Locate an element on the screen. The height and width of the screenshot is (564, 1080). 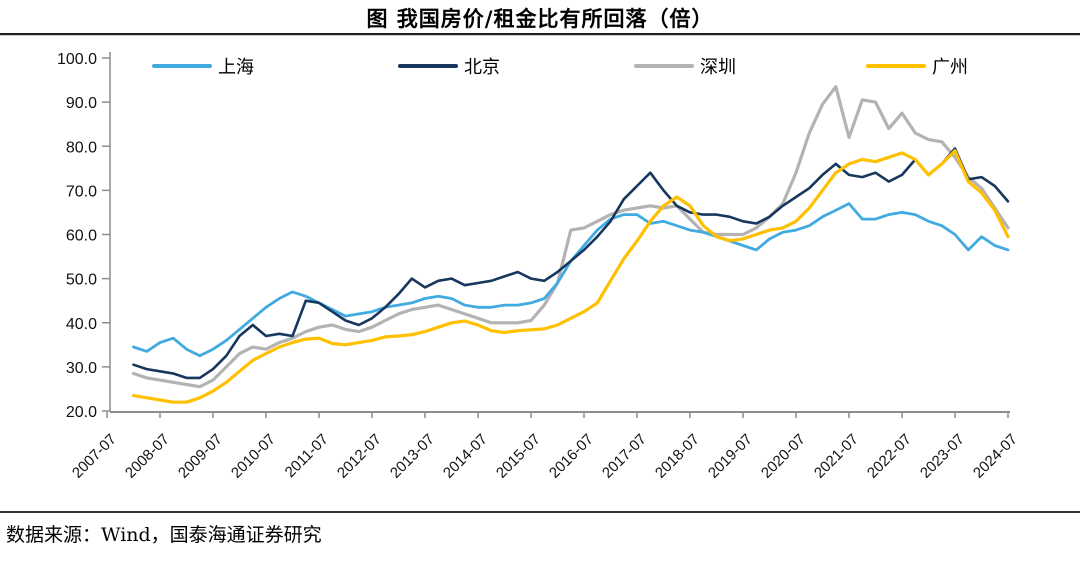
y-tick-label: 100.0 is located at coordinates (77, 59).